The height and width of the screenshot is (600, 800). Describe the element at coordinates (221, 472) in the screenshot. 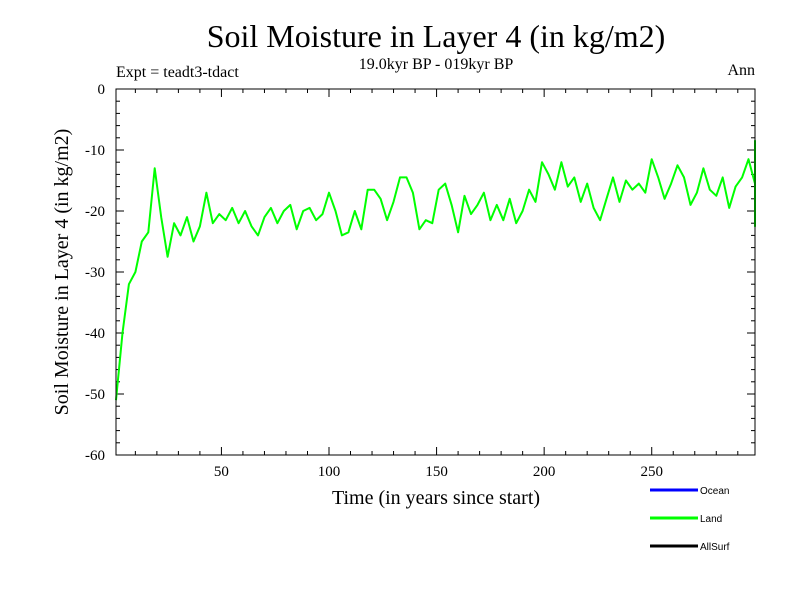

I see `x-tick-label: 50` at that location.